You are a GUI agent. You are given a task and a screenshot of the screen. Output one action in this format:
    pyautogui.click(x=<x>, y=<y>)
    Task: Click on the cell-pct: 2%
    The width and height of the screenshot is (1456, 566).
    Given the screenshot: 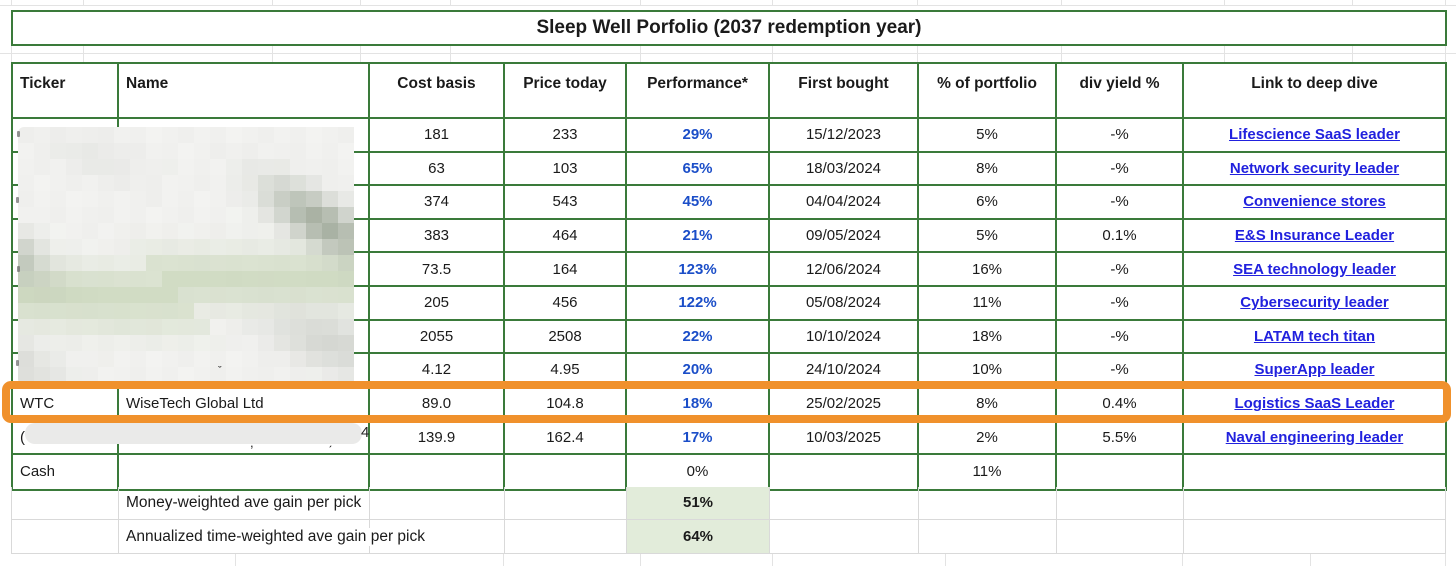 What is the action you would take?
    pyautogui.click(x=988, y=438)
    